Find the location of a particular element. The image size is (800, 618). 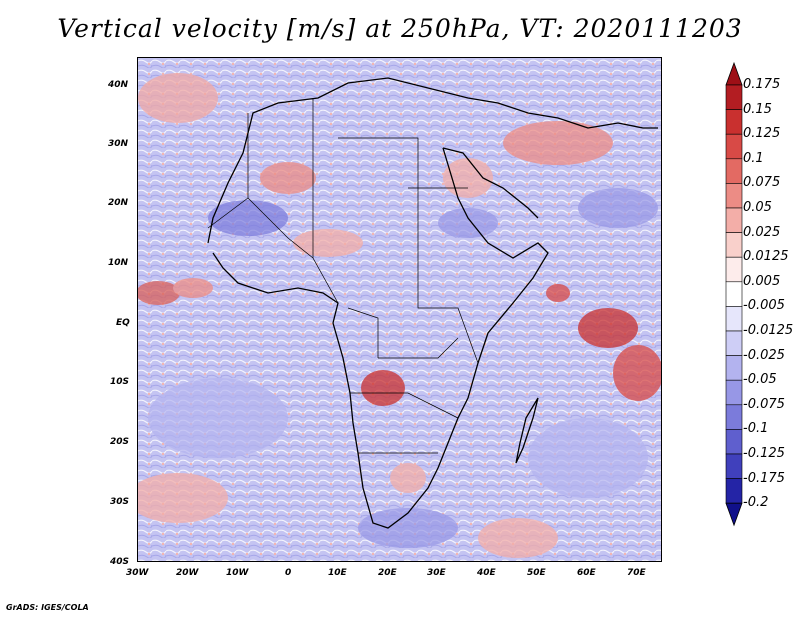

lon-label-0: 0 is located at coordinates (288, 573).